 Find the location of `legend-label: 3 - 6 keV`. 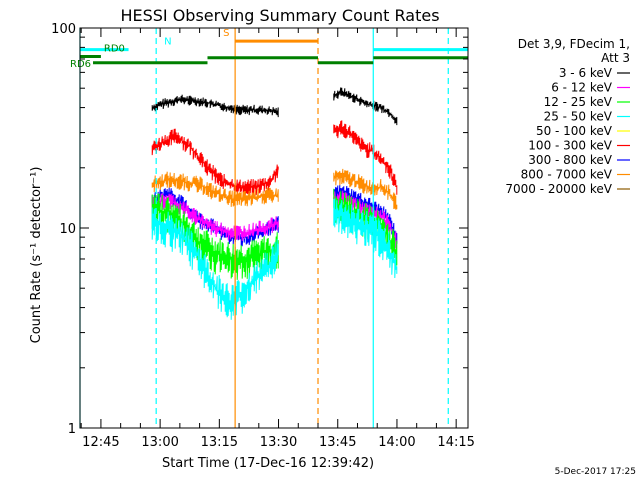

legend-label: 3 - 6 keV is located at coordinates (586, 73).